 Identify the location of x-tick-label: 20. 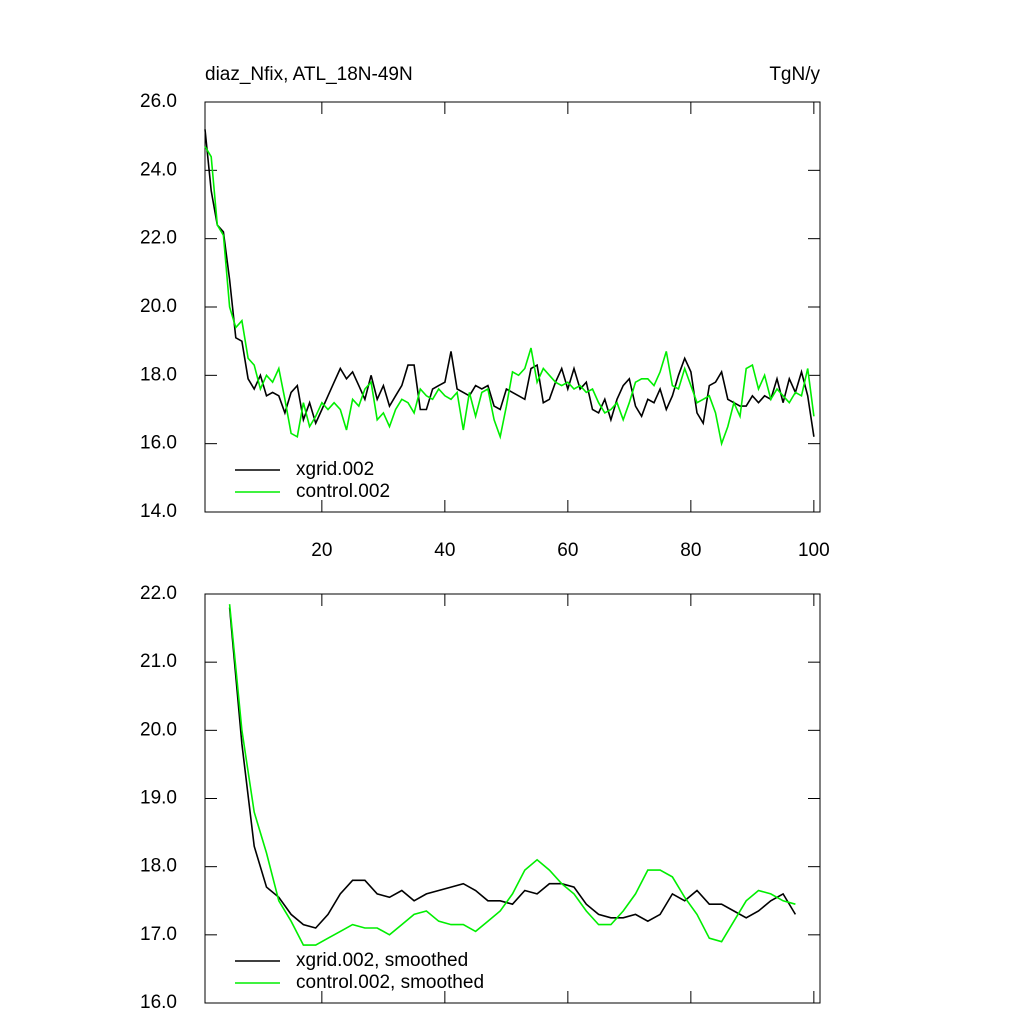
(321, 550).